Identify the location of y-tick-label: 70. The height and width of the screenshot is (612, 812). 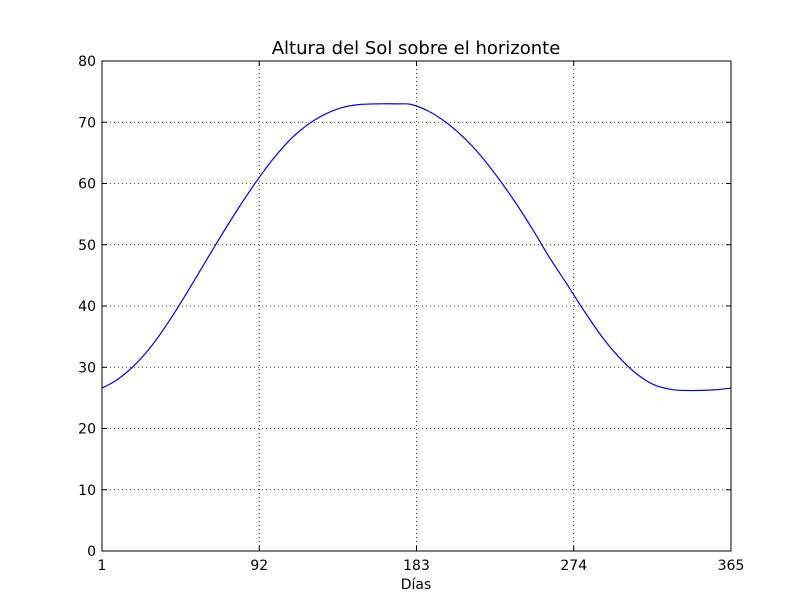
(87, 123).